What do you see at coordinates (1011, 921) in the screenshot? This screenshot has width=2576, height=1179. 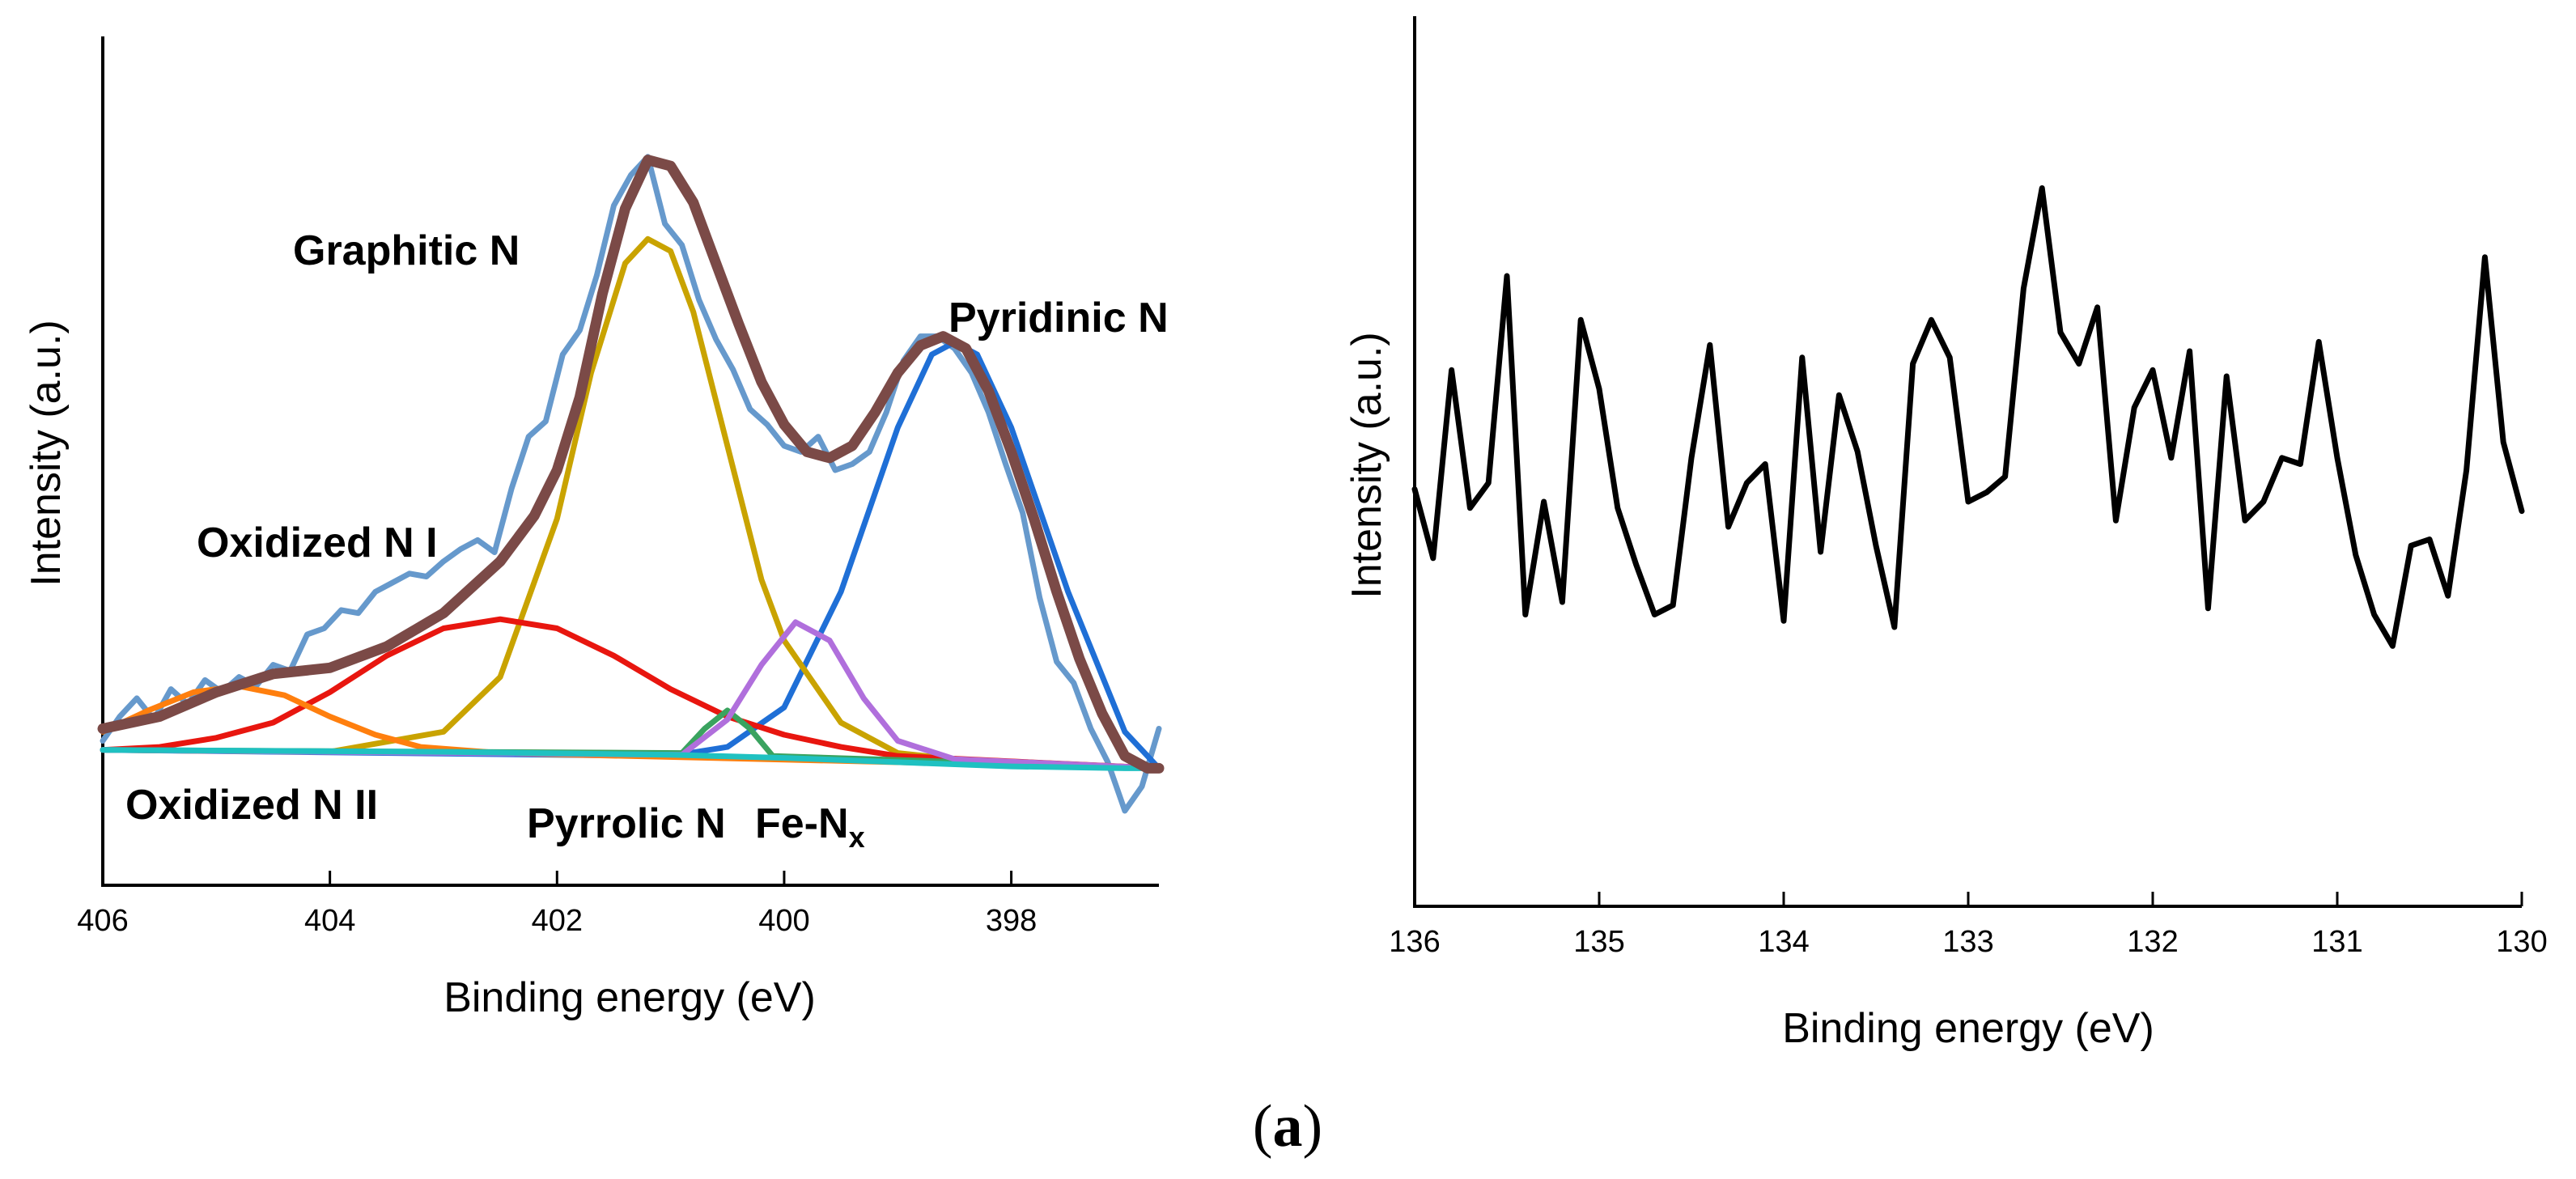 I see `n1s-x-tick-label-398: 398` at bounding box center [1011, 921].